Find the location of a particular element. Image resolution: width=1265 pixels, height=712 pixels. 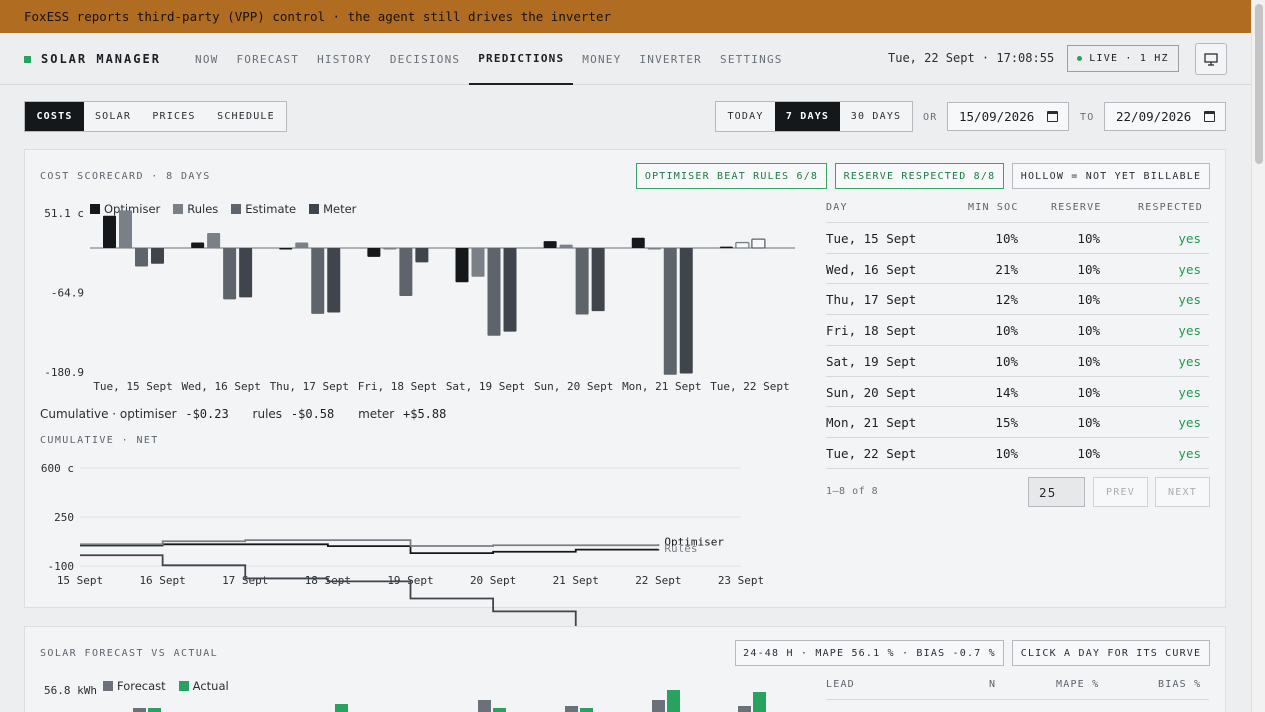

hollow-legend-badge: HOLLOW = NOT YET BILLABLE is located at coordinates (1111, 176).